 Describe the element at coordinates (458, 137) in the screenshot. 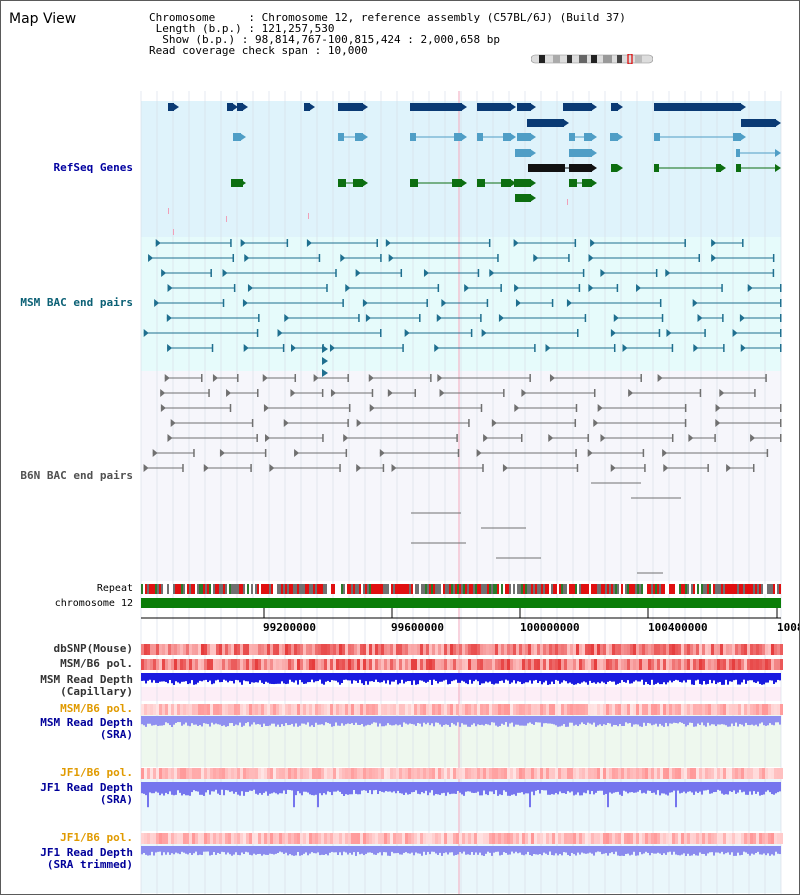

I see `refseq-gene-mid-exon` at that location.